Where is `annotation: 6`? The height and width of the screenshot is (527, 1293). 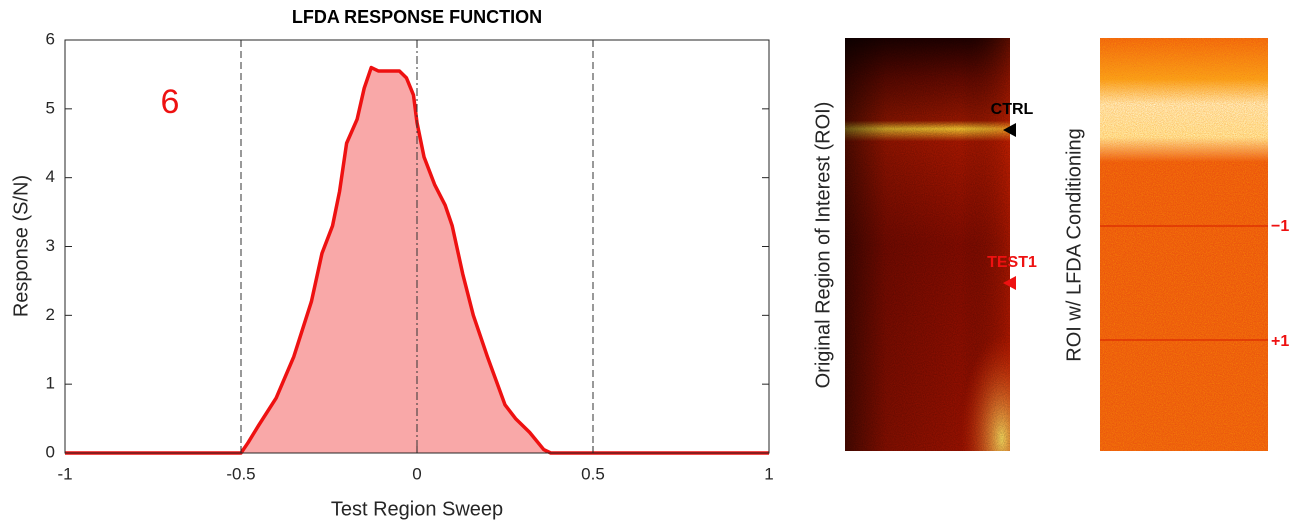
annotation: 6 is located at coordinates (170, 102).